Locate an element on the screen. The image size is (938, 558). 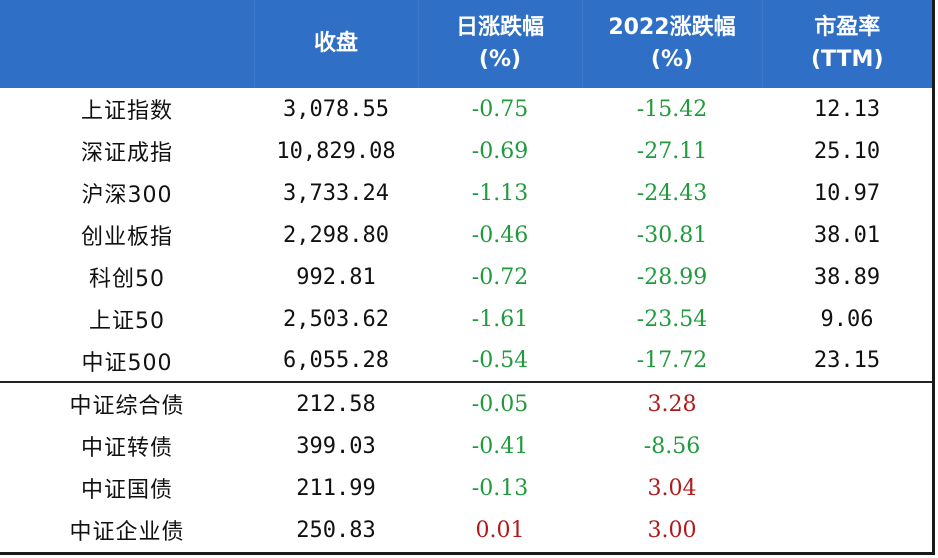
row-close: 10,829.08 is located at coordinates (336, 151).